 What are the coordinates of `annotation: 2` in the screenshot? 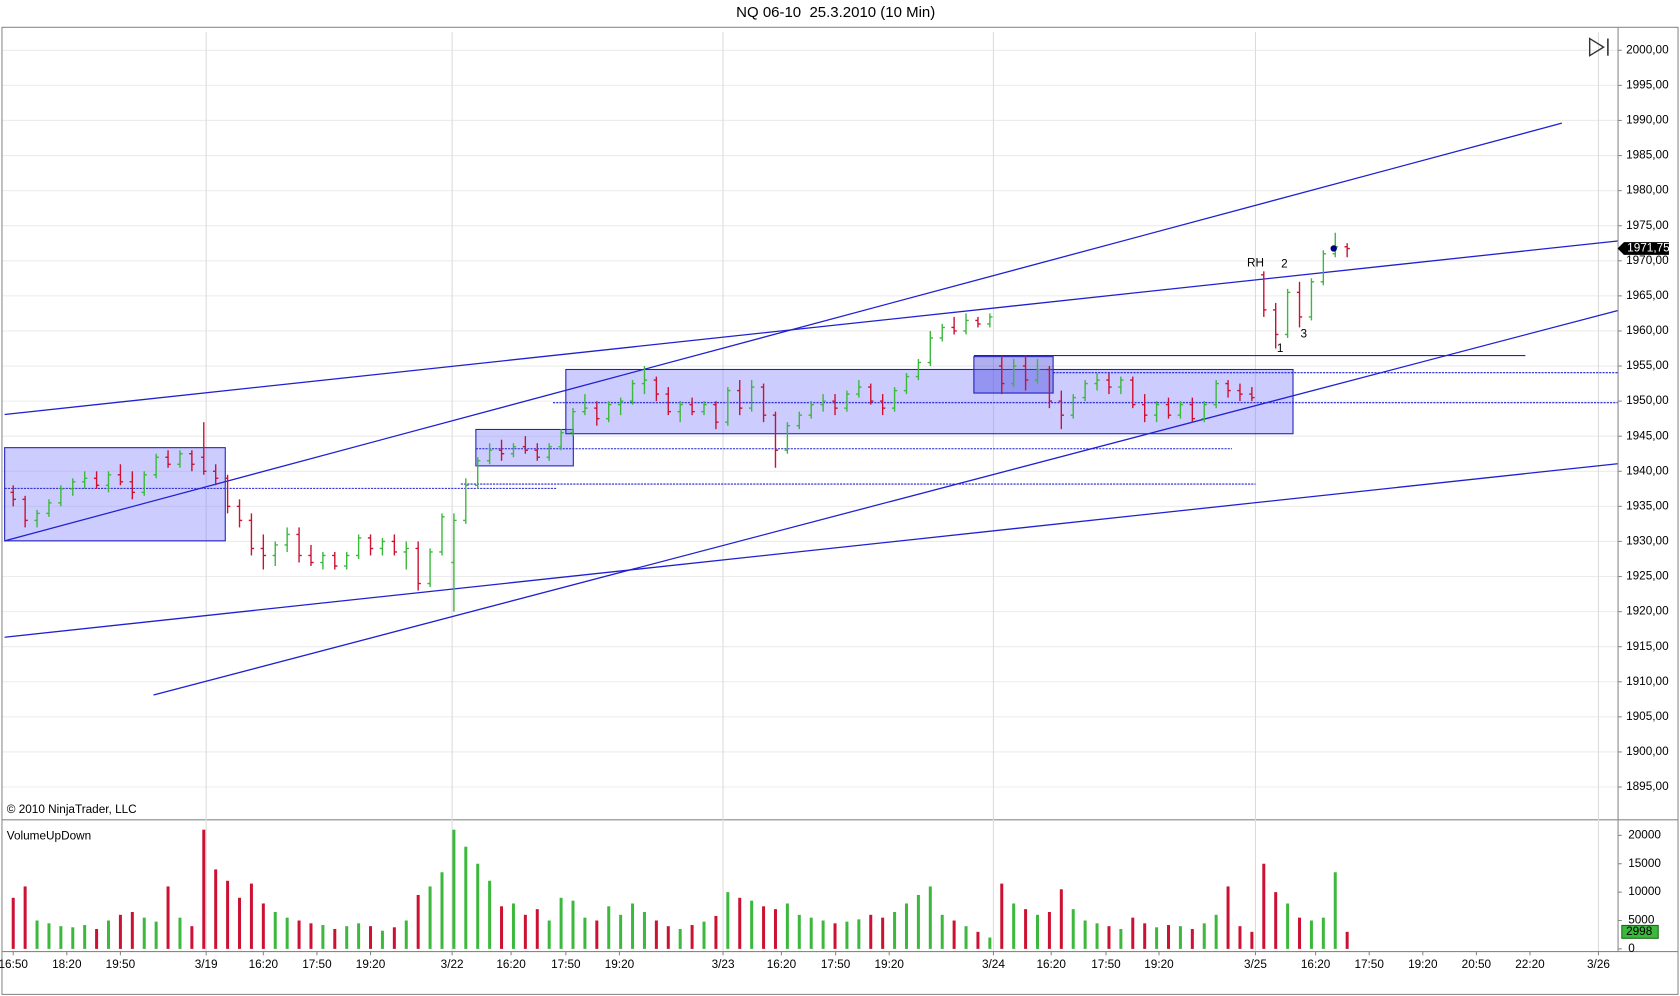 It's located at (1284, 264).